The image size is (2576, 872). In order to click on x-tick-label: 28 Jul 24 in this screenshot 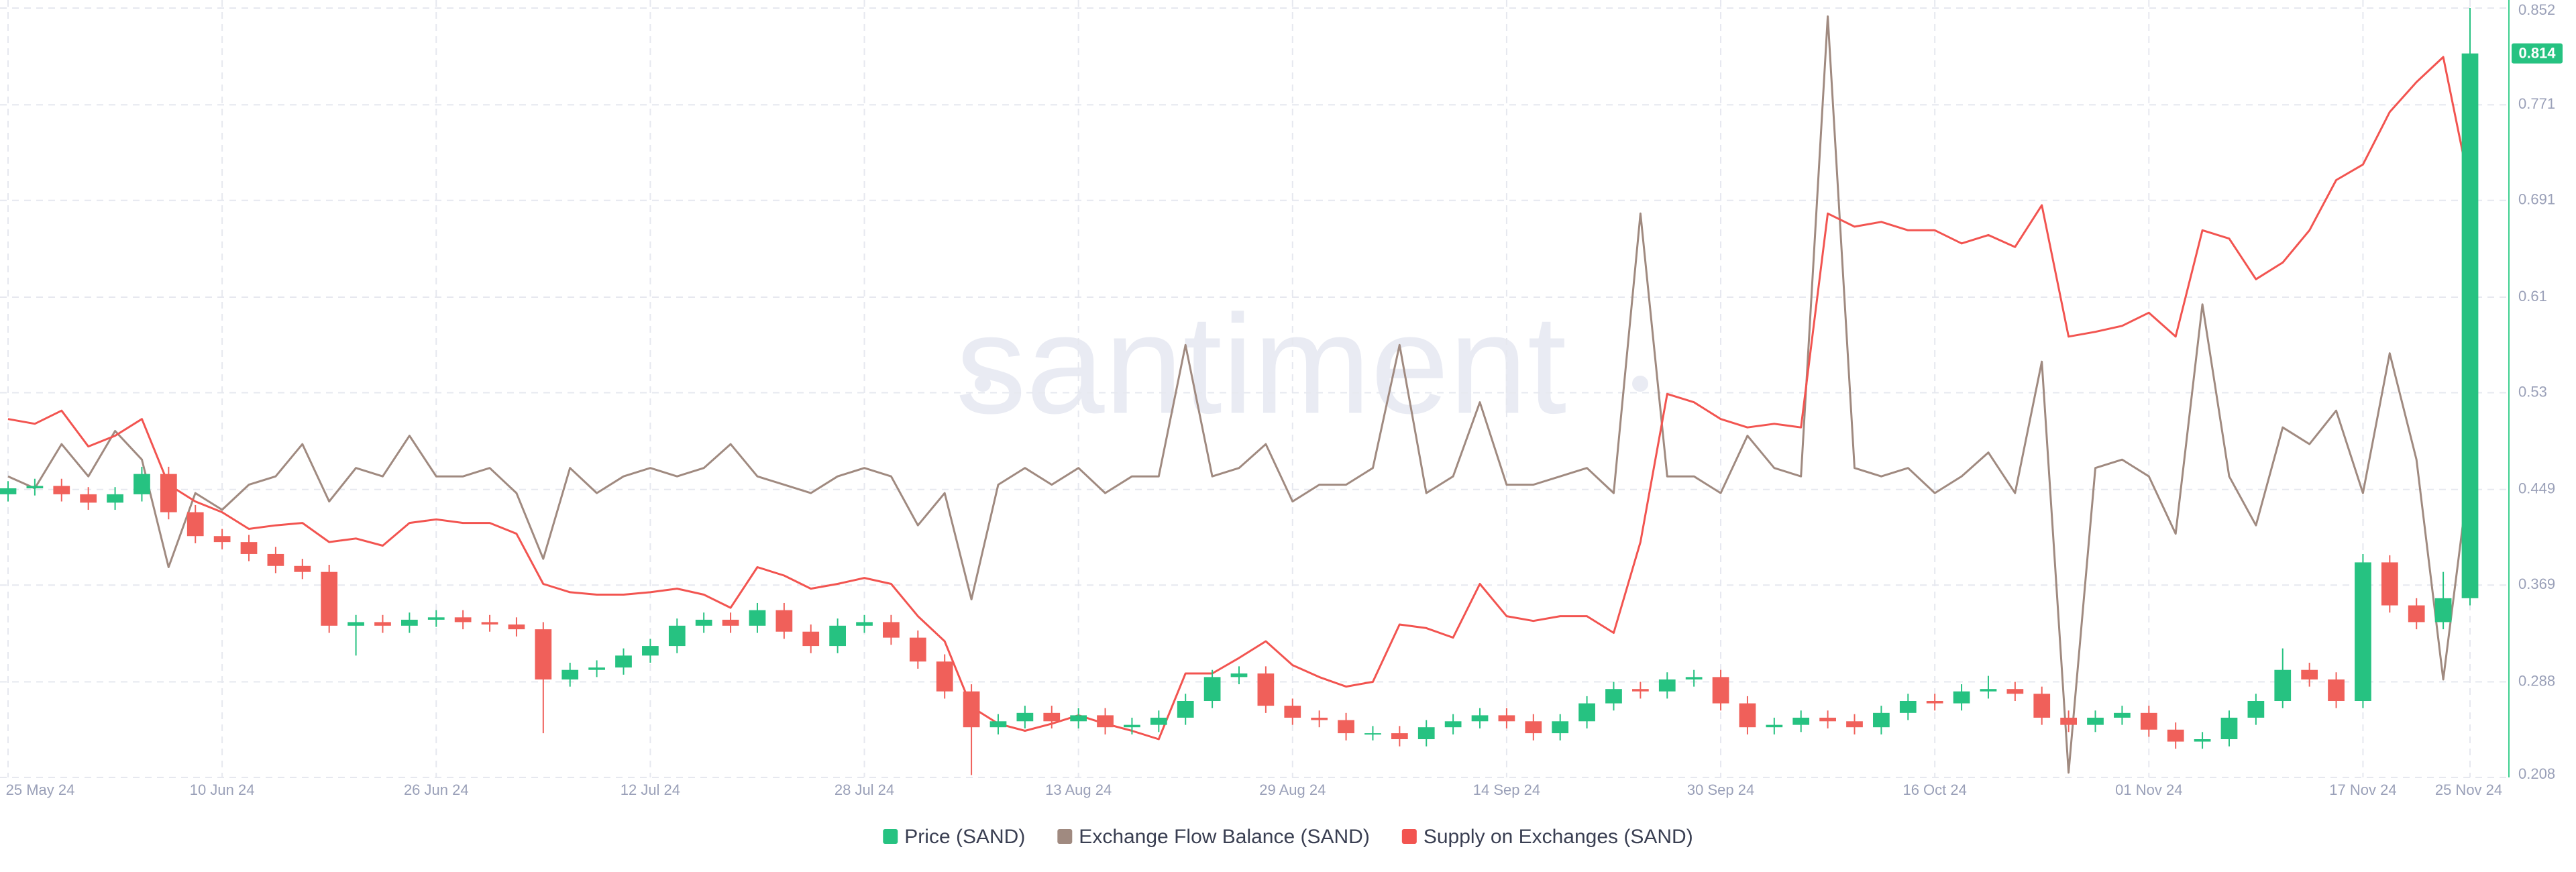, I will do `click(864, 790)`.